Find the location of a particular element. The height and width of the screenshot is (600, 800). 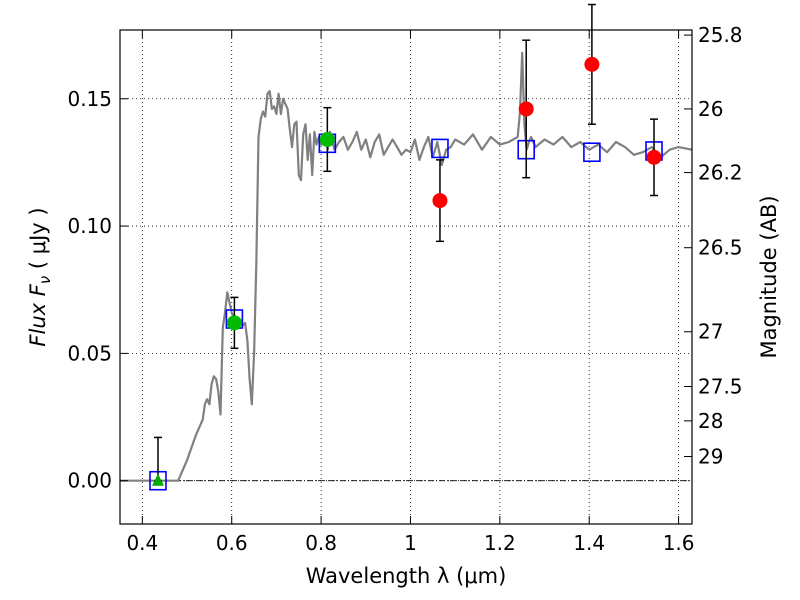

y-axis-label-units: ( μJy ) is located at coordinates (38, 241).